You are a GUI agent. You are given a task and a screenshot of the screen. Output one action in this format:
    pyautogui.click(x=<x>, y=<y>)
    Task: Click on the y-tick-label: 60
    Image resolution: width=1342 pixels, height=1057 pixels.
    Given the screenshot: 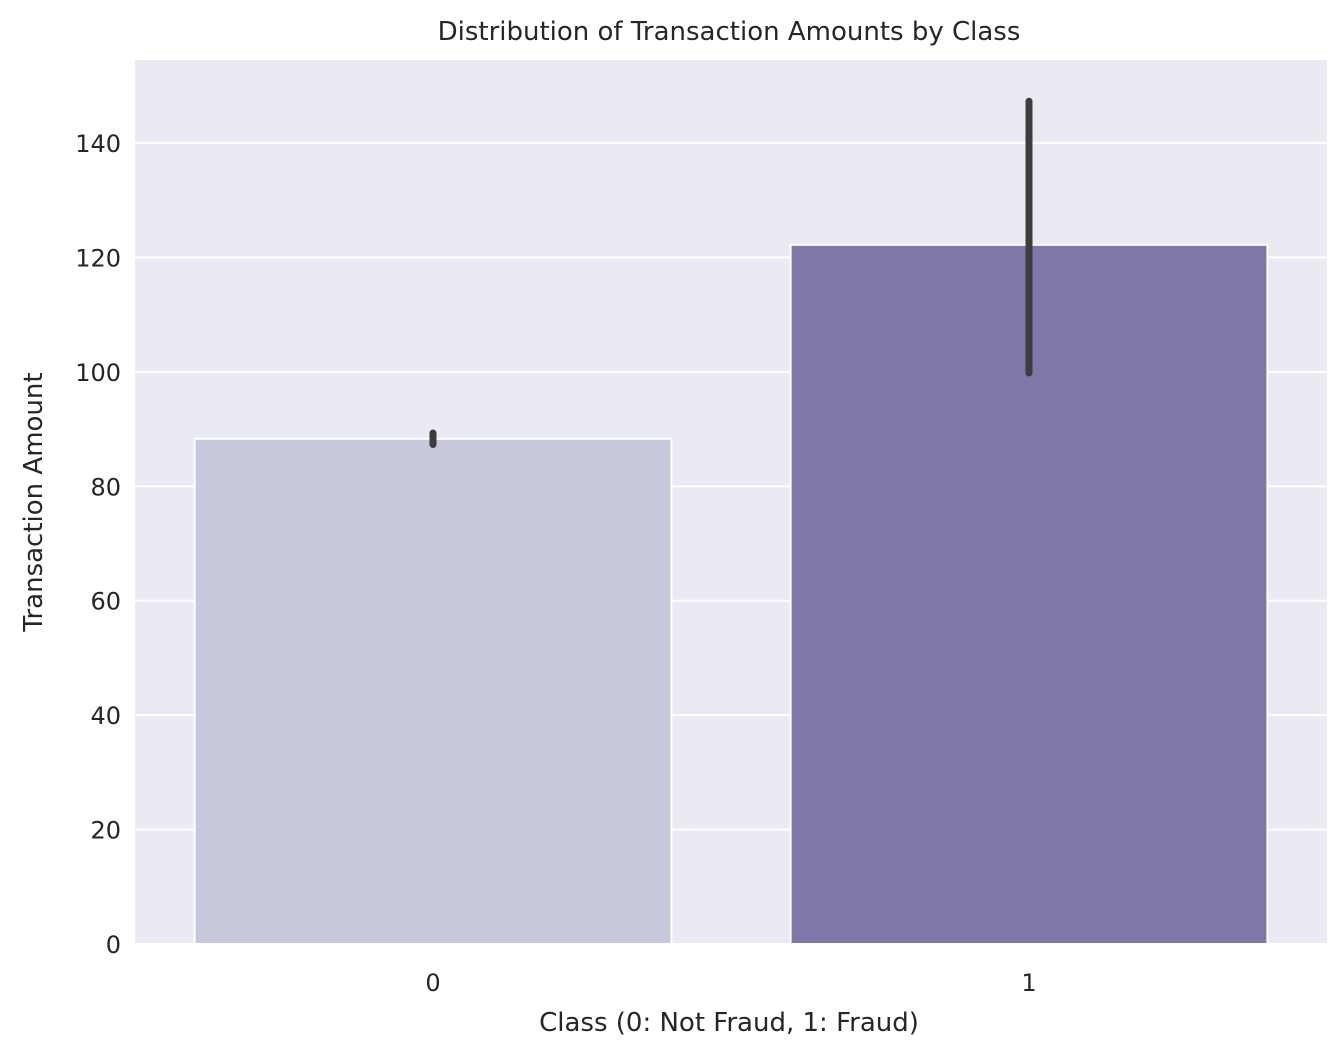 What is the action you would take?
    pyautogui.click(x=105, y=602)
    